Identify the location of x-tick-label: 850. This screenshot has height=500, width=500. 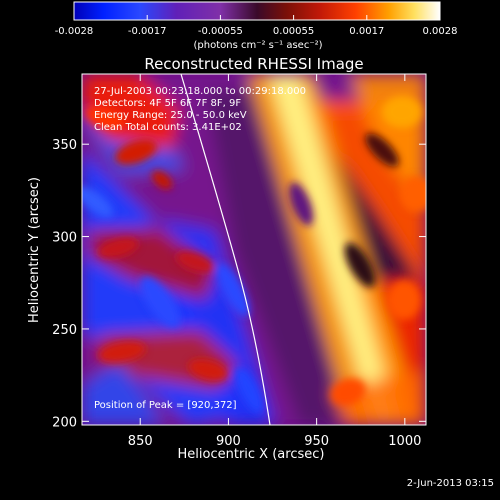
(140, 441).